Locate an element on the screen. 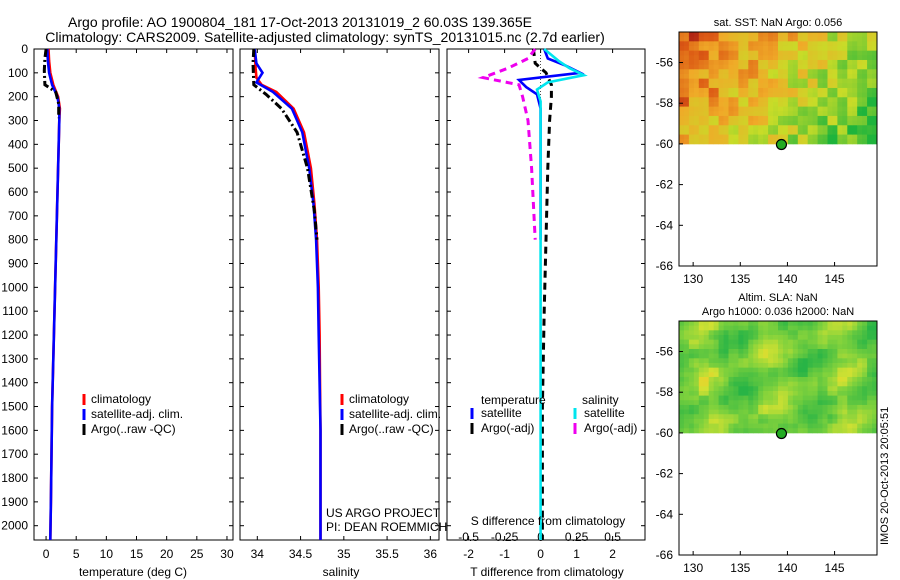 This screenshot has height=580, width=900. sst-map-title: sat. SST: NaN Argo: 0.056 is located at coordinates (778, 23).